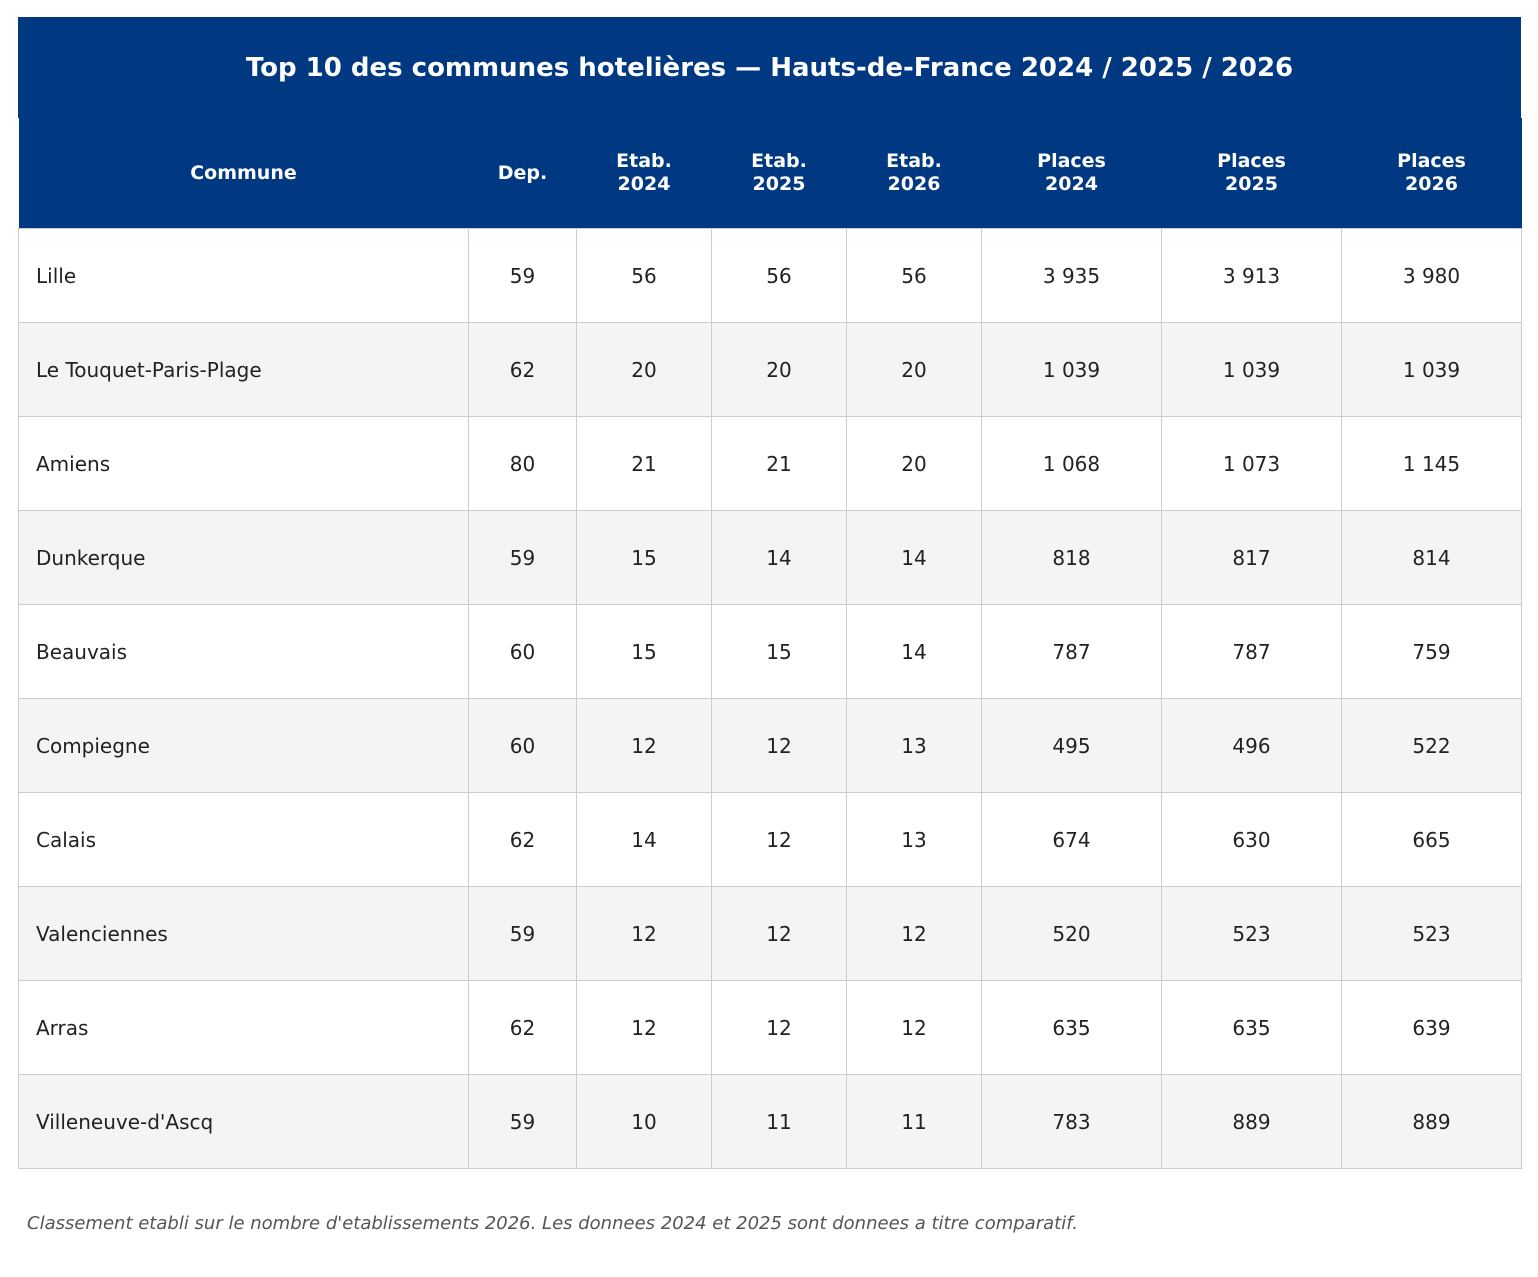 This screenshot has height=1277, width=1538. I want to click on value-cell: 3 980, so click(1431, 275).